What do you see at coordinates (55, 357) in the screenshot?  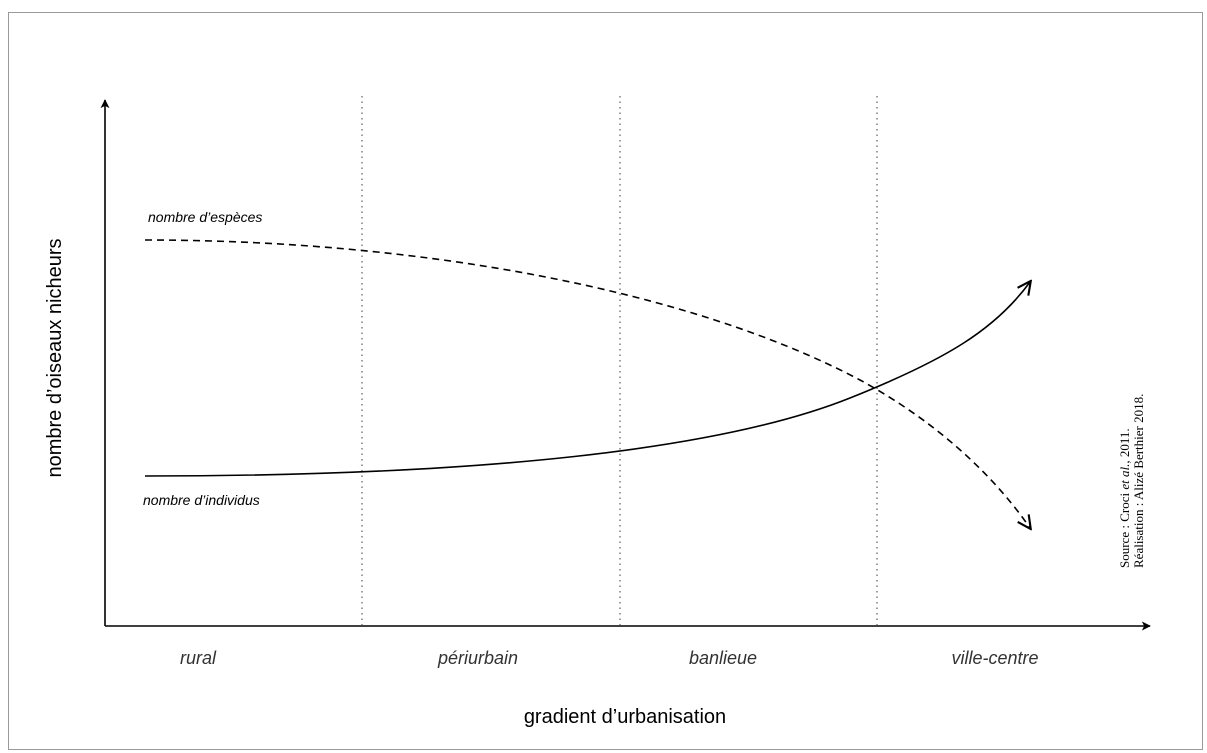 I see `y-axis-title: nombre d’oiseaux nicheurs` at bounding box center [55, 357].